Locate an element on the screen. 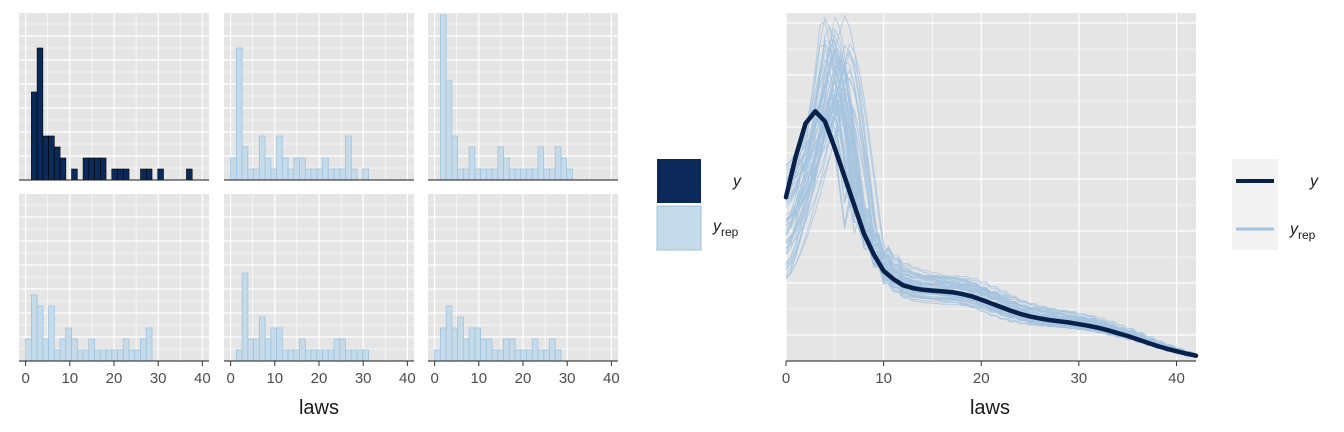  legend-key-y is located at coordinates (679, 181).